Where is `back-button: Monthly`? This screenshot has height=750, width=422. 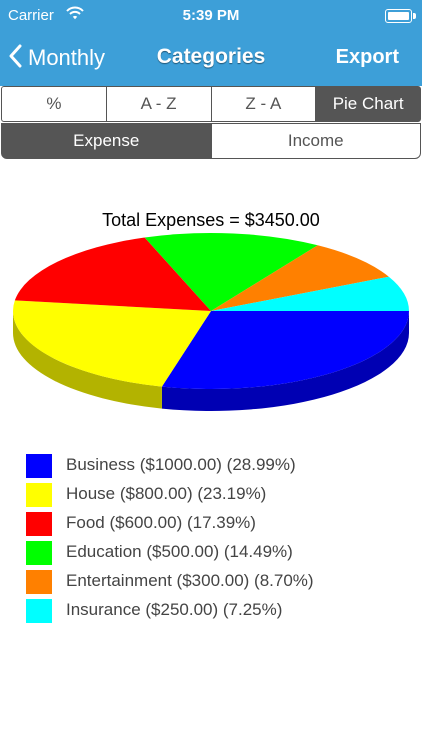 back-button: Monthly is located at coordinates (56, 58).